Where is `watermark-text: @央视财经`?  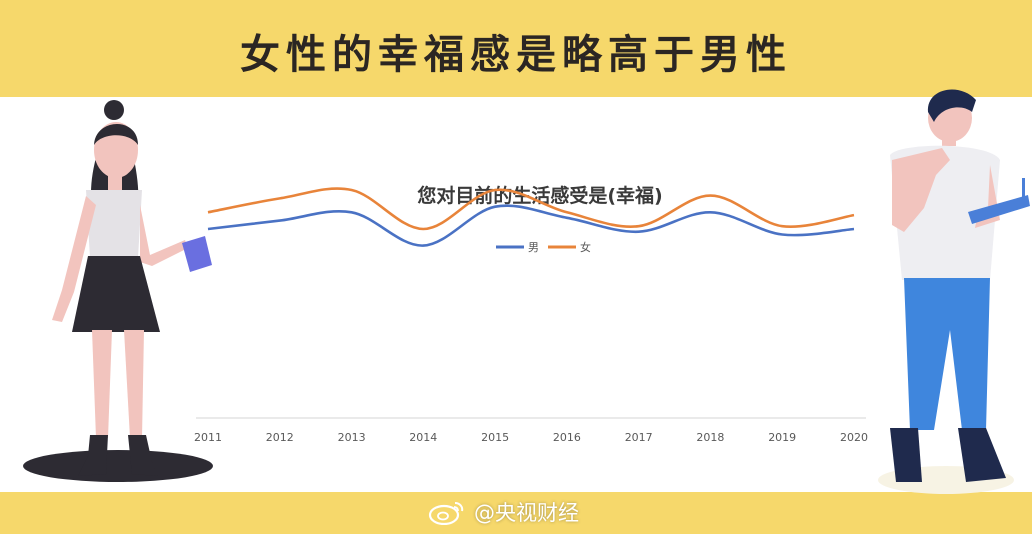 watermark-text: @央视财经 is located at coordinates (526, 513).